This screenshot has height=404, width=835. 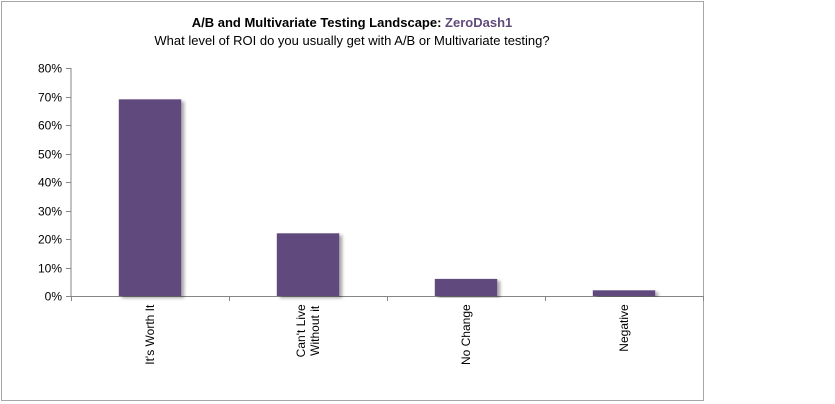 I want to click on y-tick-label: 20%, so click(x=50, y=240).